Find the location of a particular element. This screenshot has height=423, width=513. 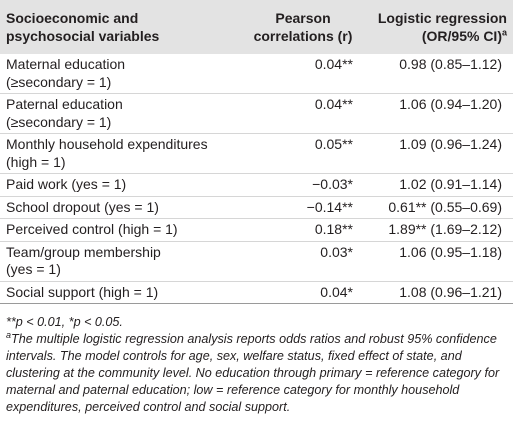

variable-line: Social support (high = 1) is located at coordinates (82, 291).